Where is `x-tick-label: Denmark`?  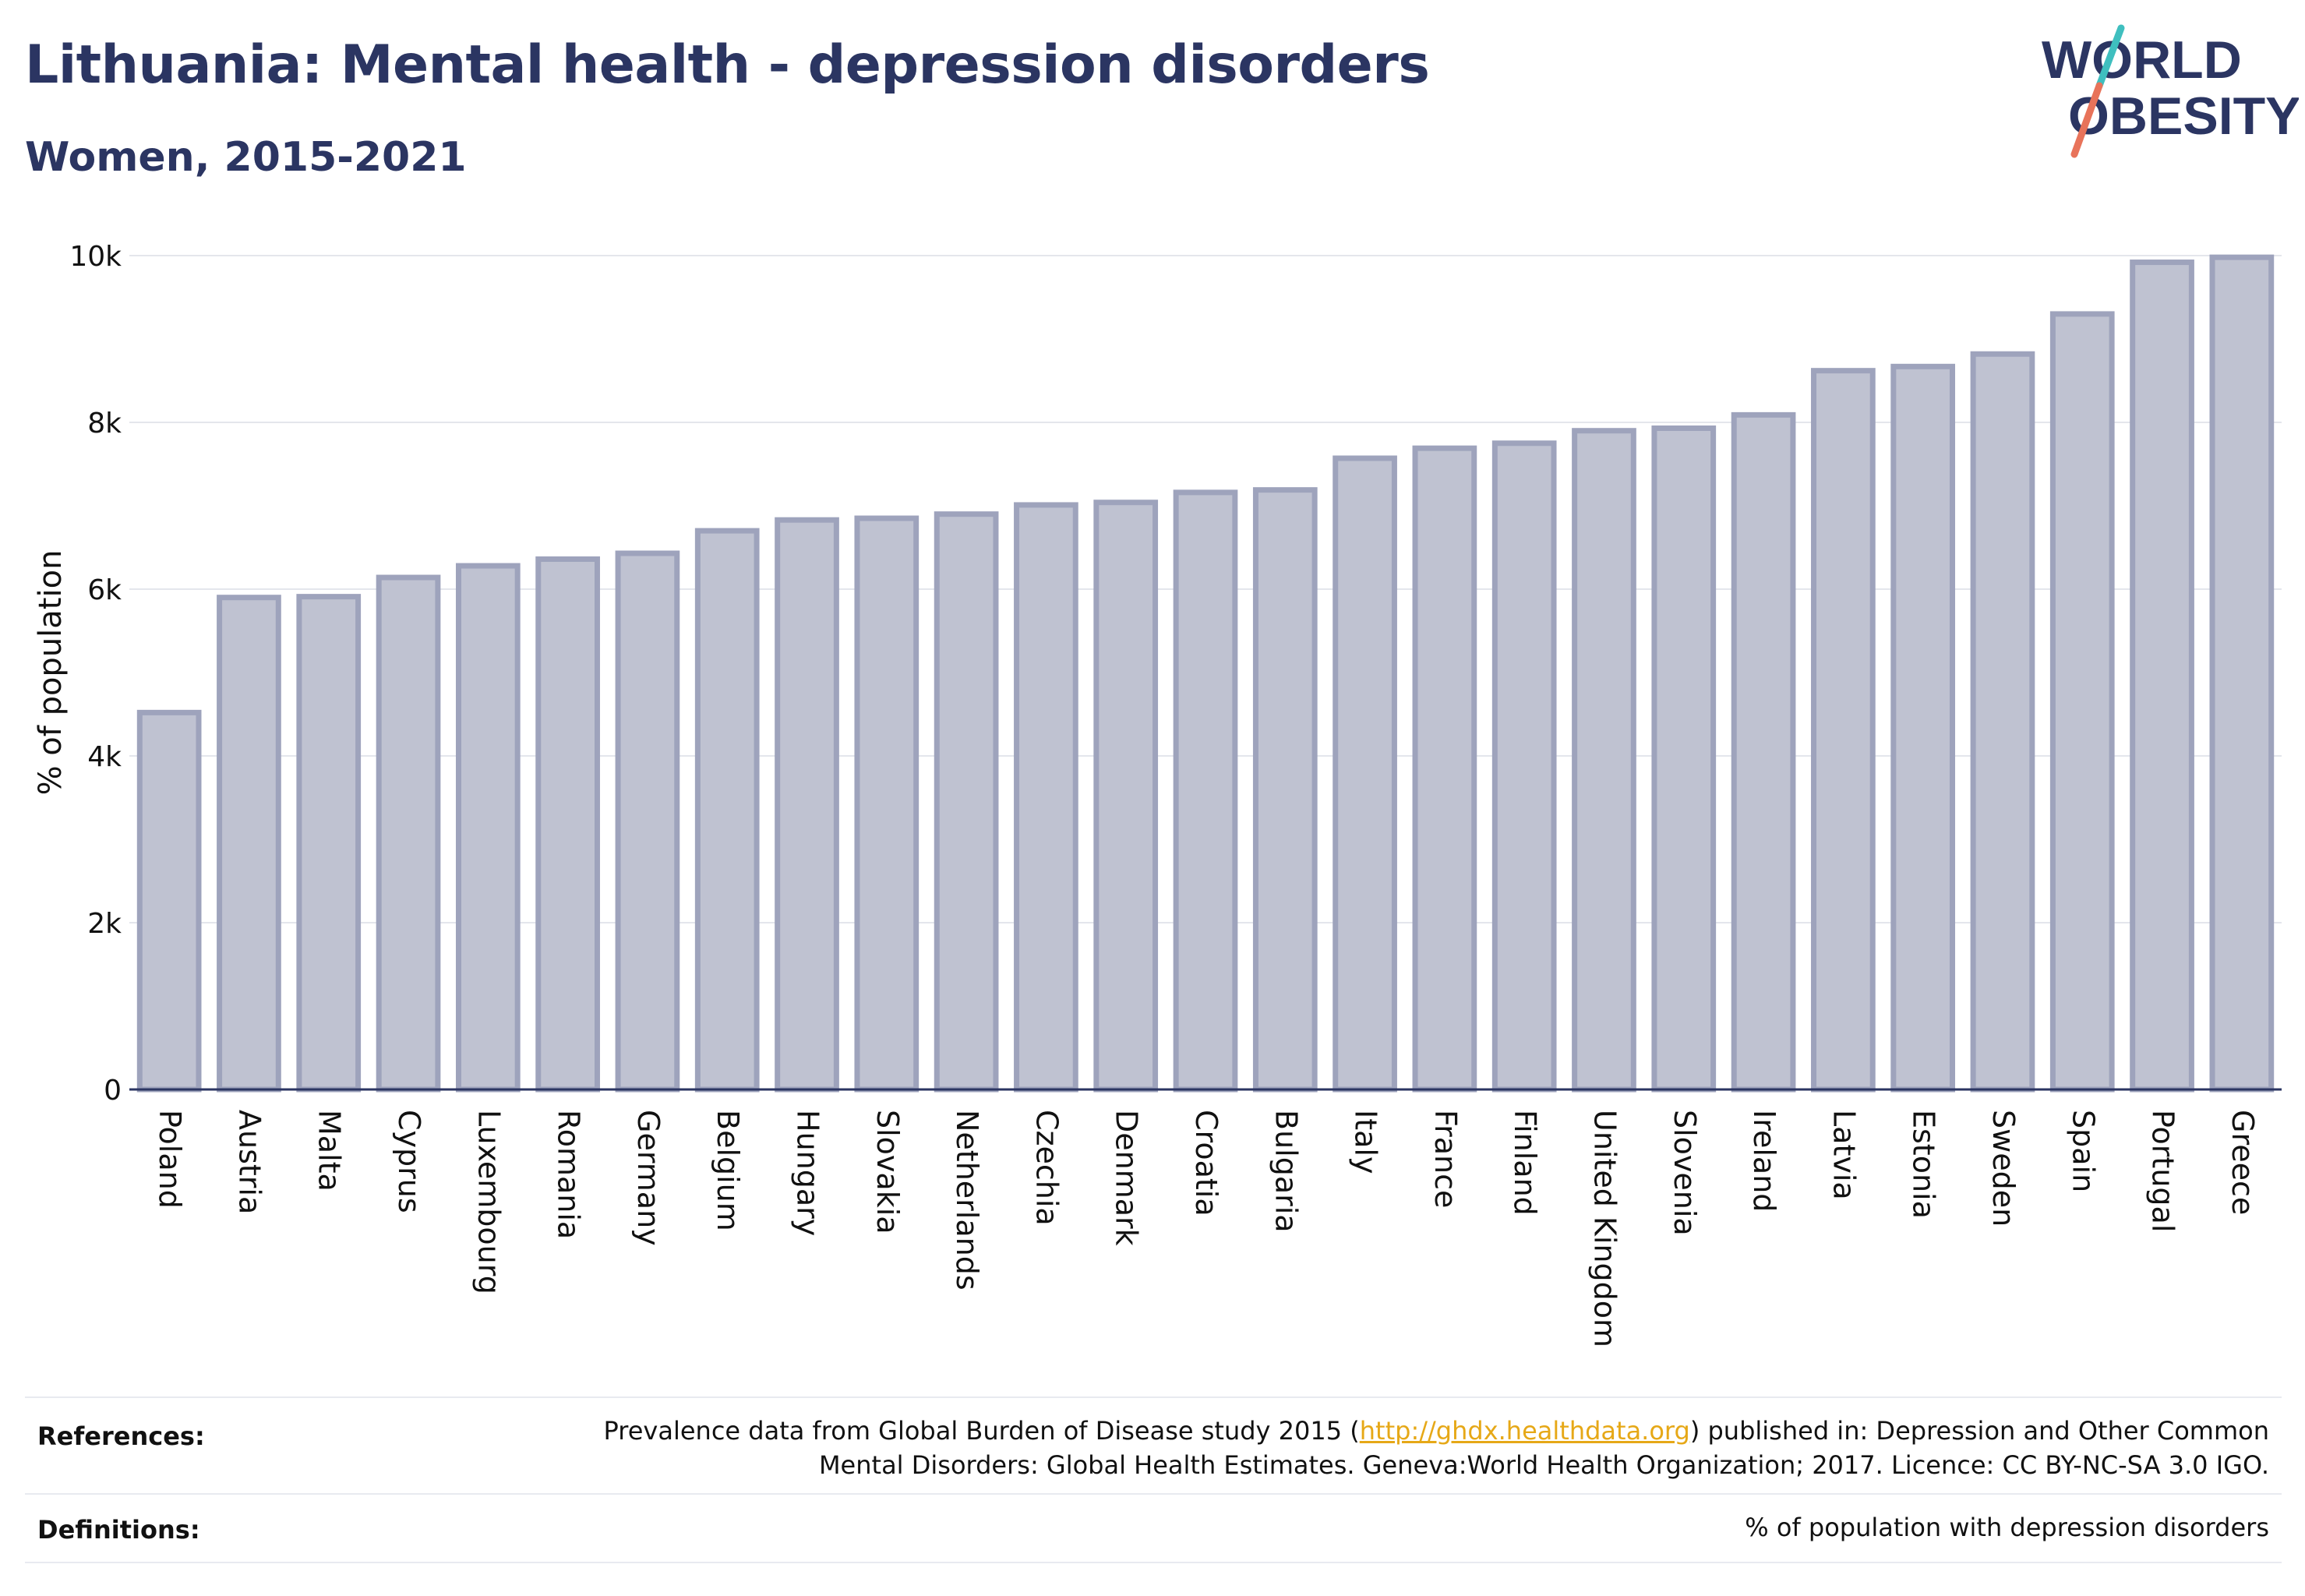
x-tick-label: Denmark is located at coordinates (1127, 1178).